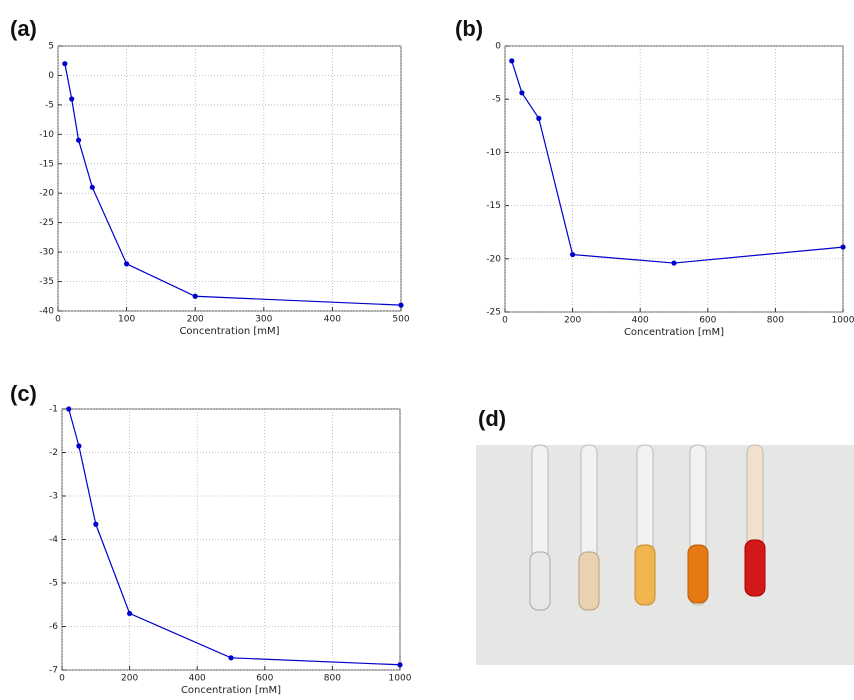 This screenshot has width=854, height=700. What do you see at coordinates (23, 28) in the screenshot?
I see `panel-label: (a)` at bounding box center [23, 28].